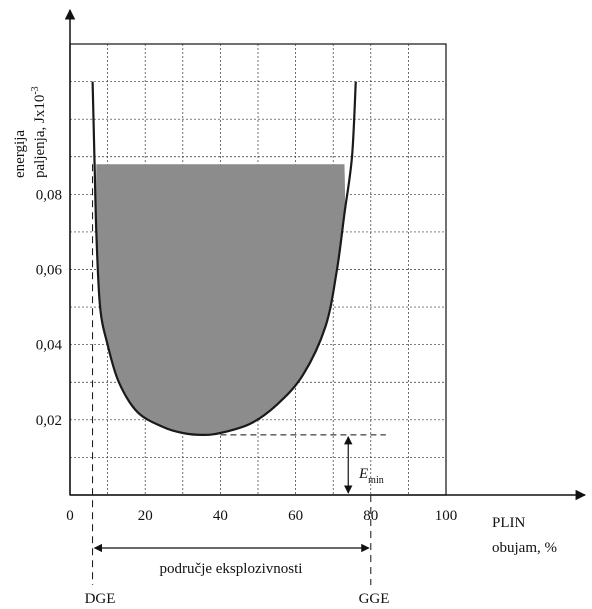  Describe the element at coordinates (100, 599) in the screenshot. I see `dge-label: DGE` at that location.